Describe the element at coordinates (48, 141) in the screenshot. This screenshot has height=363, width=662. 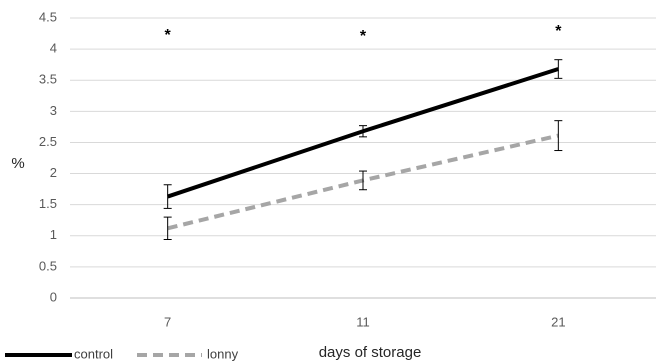
I see `y-tick-label: 2.5` at that location.